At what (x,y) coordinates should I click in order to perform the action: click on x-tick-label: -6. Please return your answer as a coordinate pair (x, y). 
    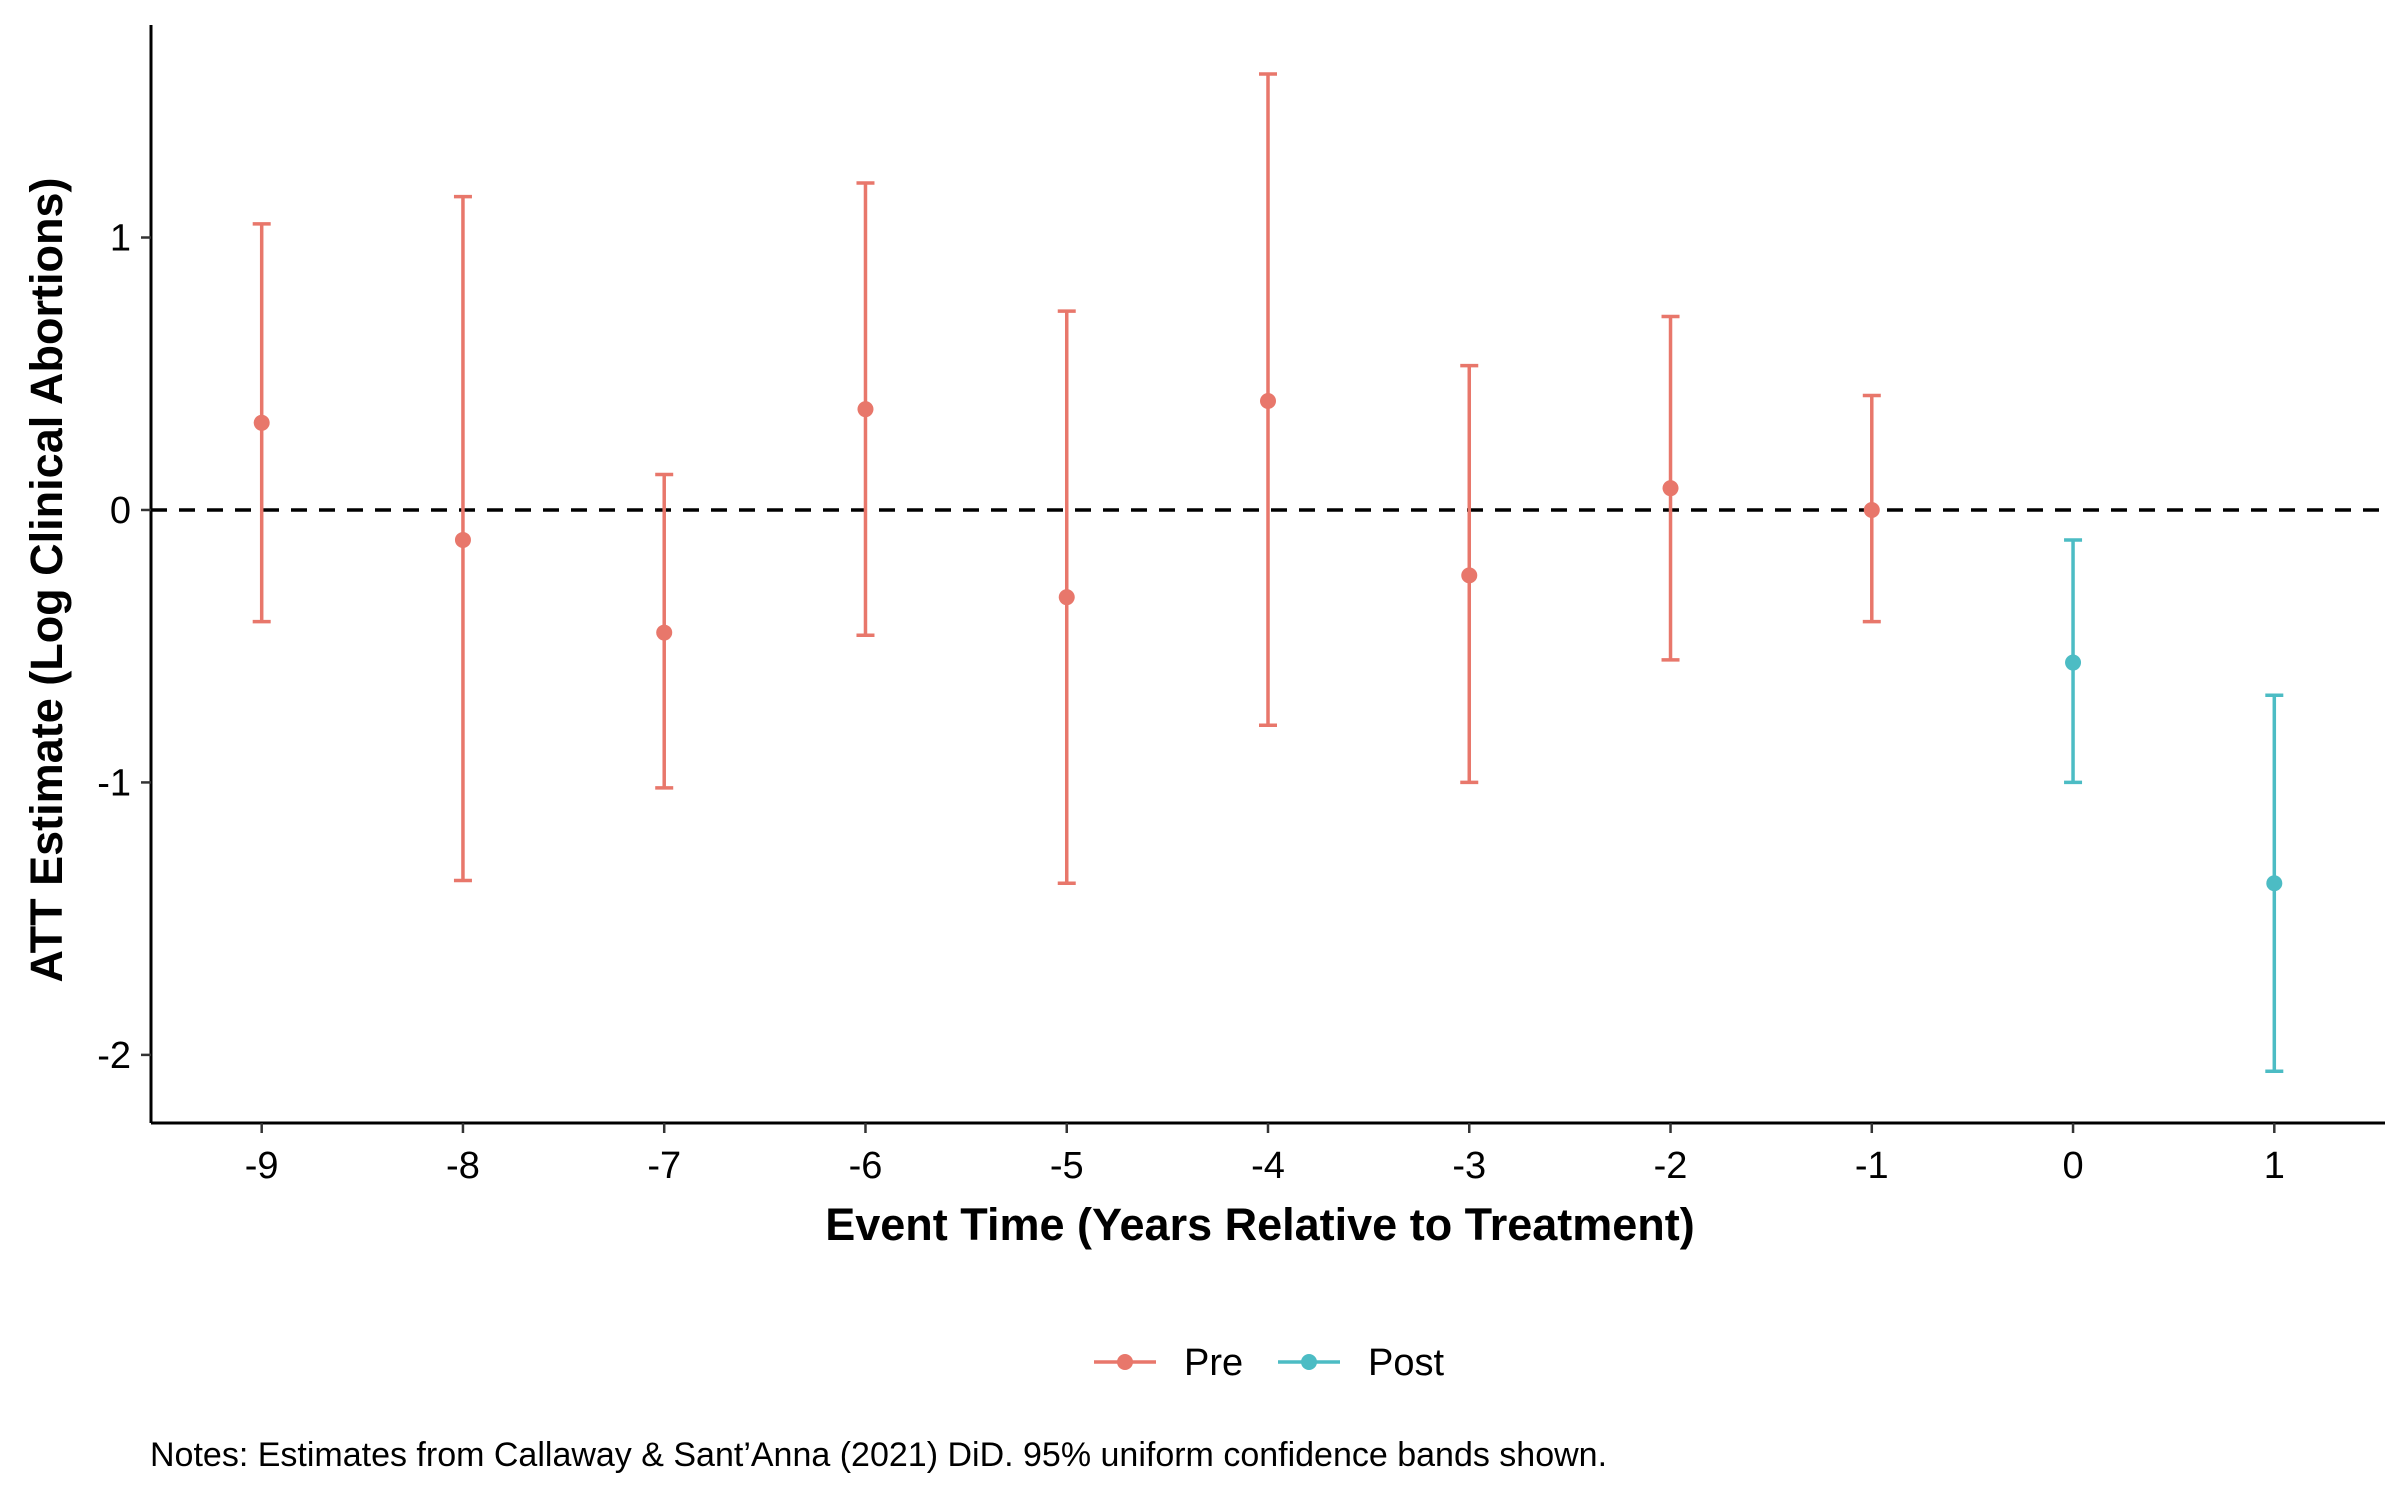
    Looking at the image, I should click on (866, 1166).